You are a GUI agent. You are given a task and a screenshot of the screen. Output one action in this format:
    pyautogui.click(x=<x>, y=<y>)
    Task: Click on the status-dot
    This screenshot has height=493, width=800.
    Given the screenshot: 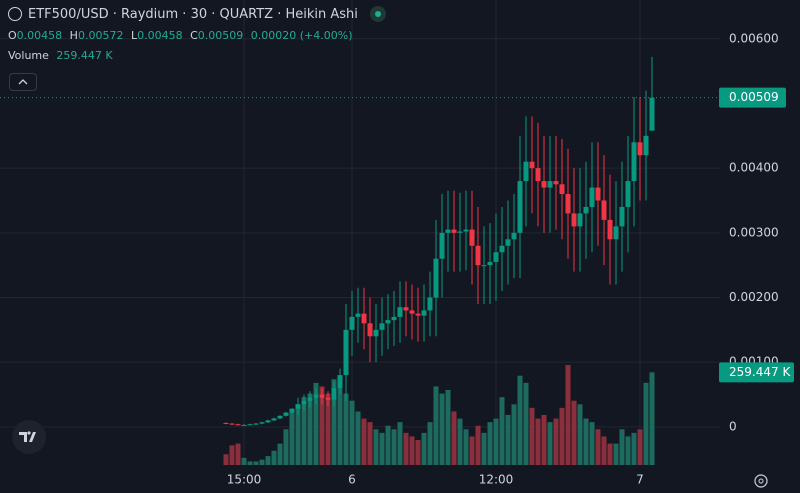 What is the action you would take?
    pyautogui.click(x=377, y=14)
    